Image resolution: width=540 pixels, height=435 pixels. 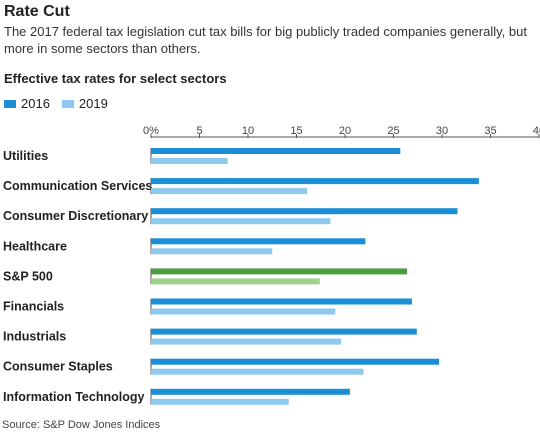 I want to click on x-tick-label: 25, so click(x=393, y=131).